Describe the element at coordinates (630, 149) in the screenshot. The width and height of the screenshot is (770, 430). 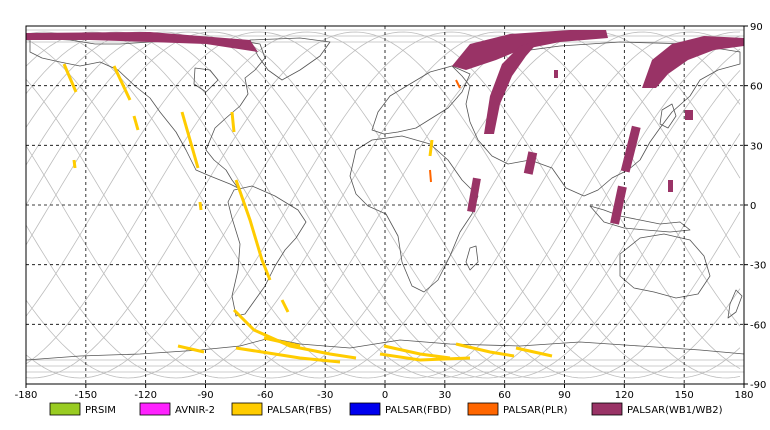
I see `wb-strip-china` at that location.